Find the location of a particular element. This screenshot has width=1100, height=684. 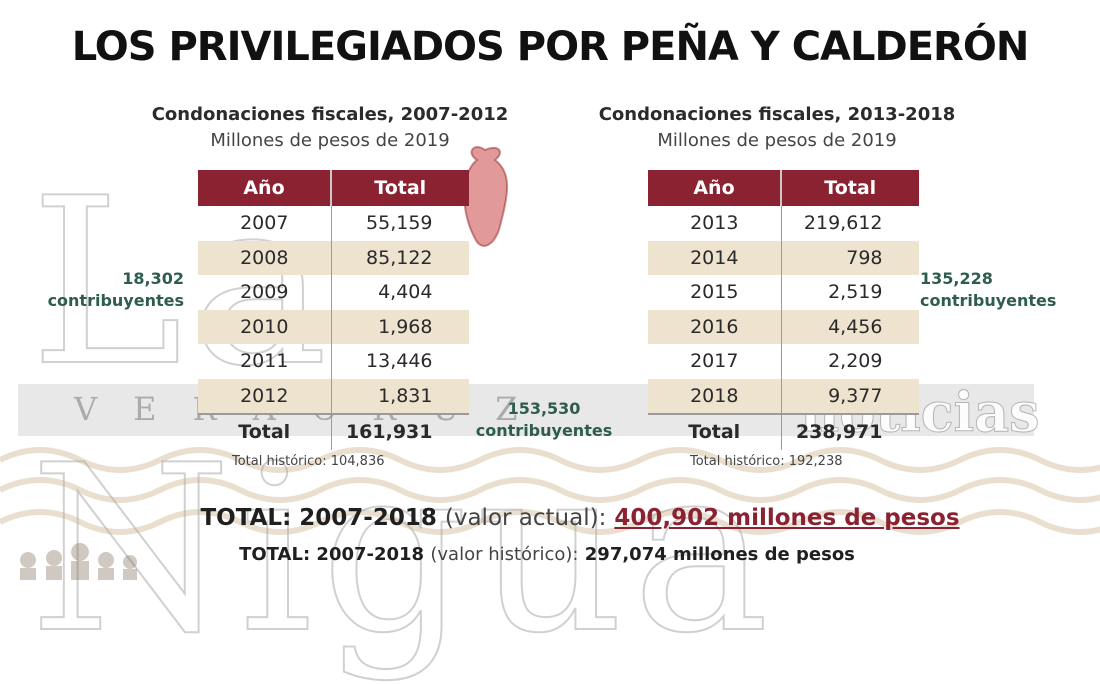

row-year: 2009 is located at coordinates (265, 292).